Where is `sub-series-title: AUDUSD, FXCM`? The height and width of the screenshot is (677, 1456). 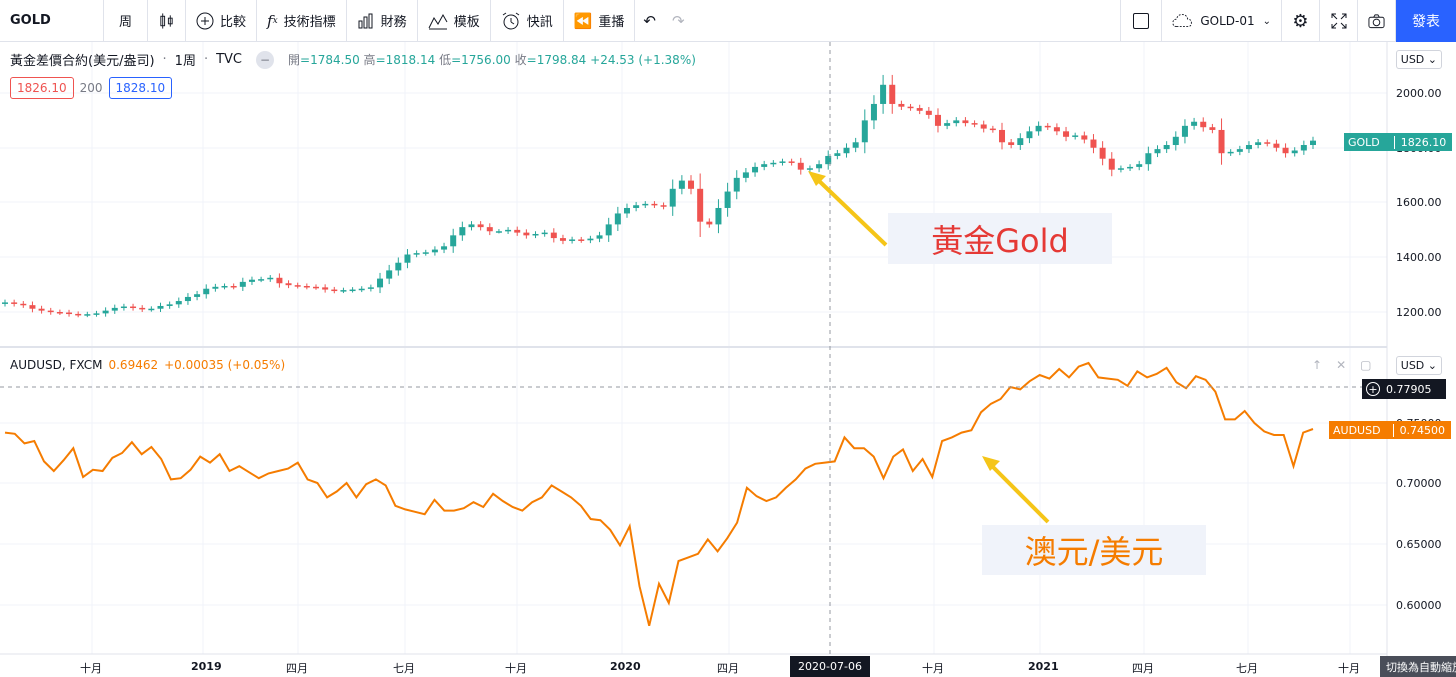 sub-series-title: AUDUSD, FXCM is located at coordinates (56, 365).